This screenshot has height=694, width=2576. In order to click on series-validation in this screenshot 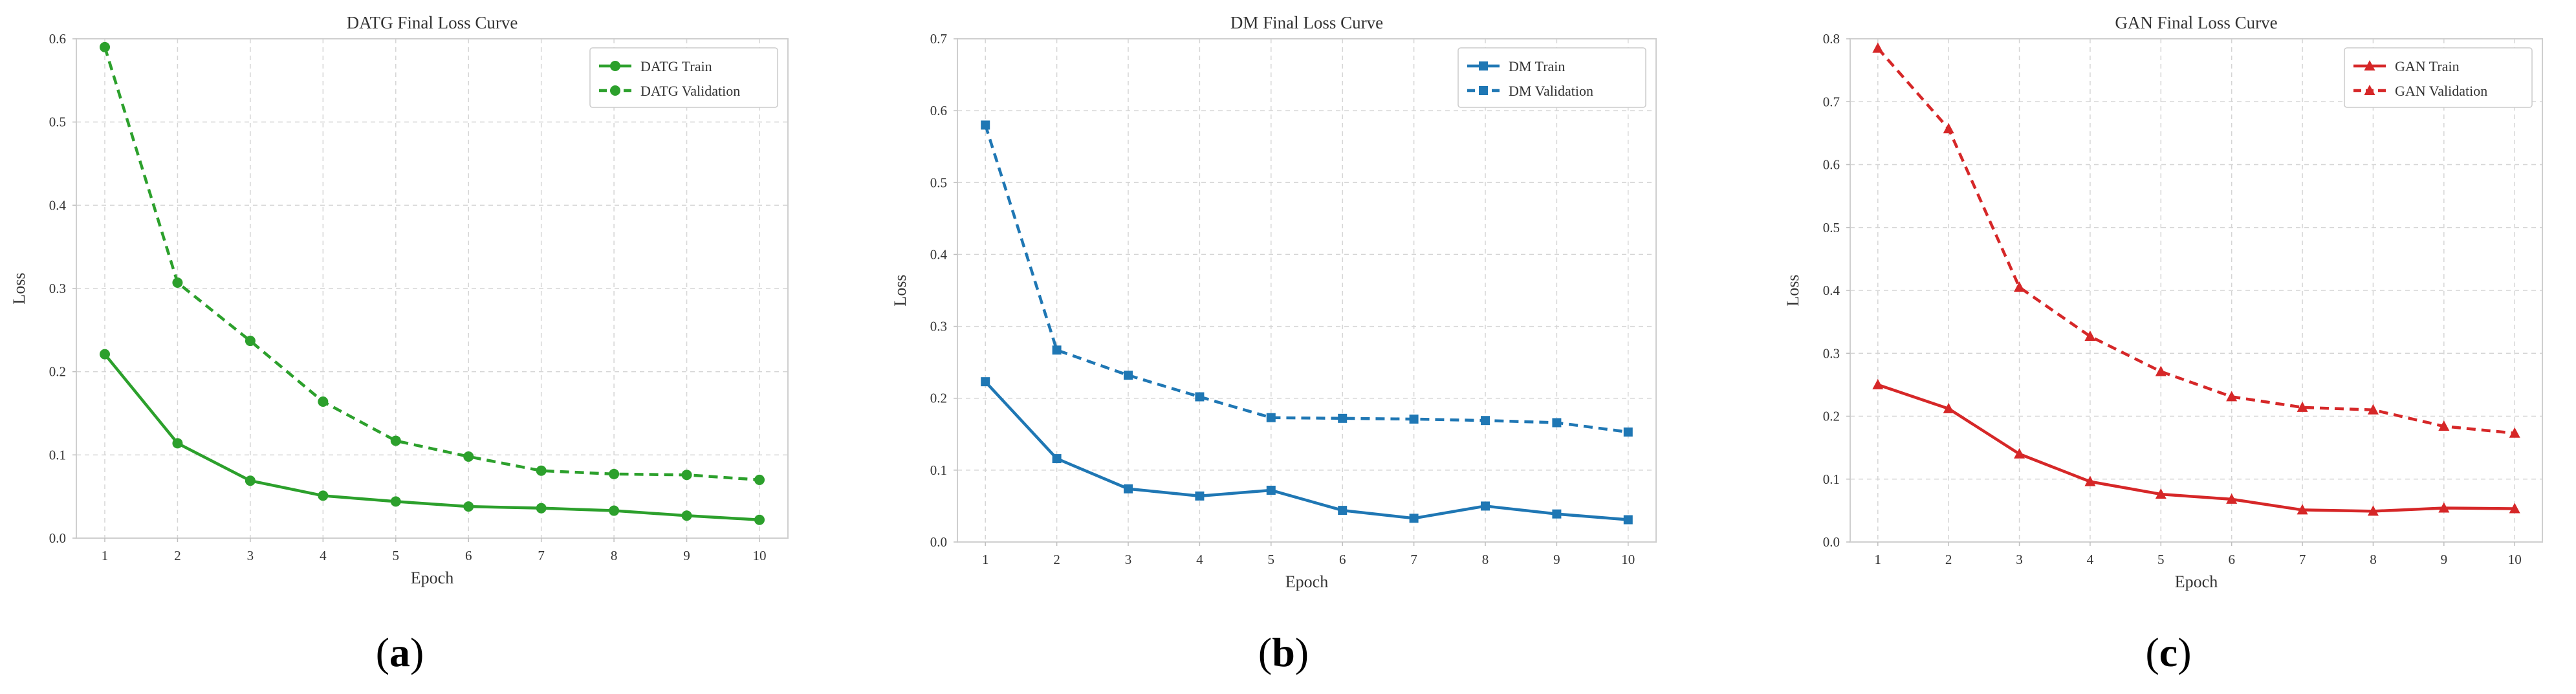, I will do `click(1307, 278)`.